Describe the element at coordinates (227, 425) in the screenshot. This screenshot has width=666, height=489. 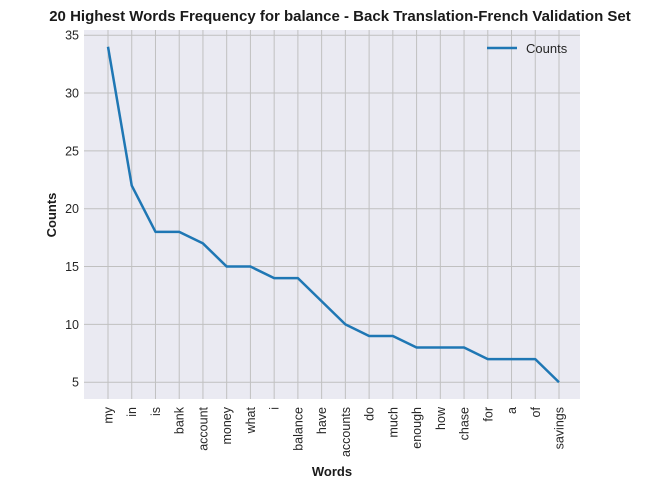
I see `x-tick-label: money` at that location.